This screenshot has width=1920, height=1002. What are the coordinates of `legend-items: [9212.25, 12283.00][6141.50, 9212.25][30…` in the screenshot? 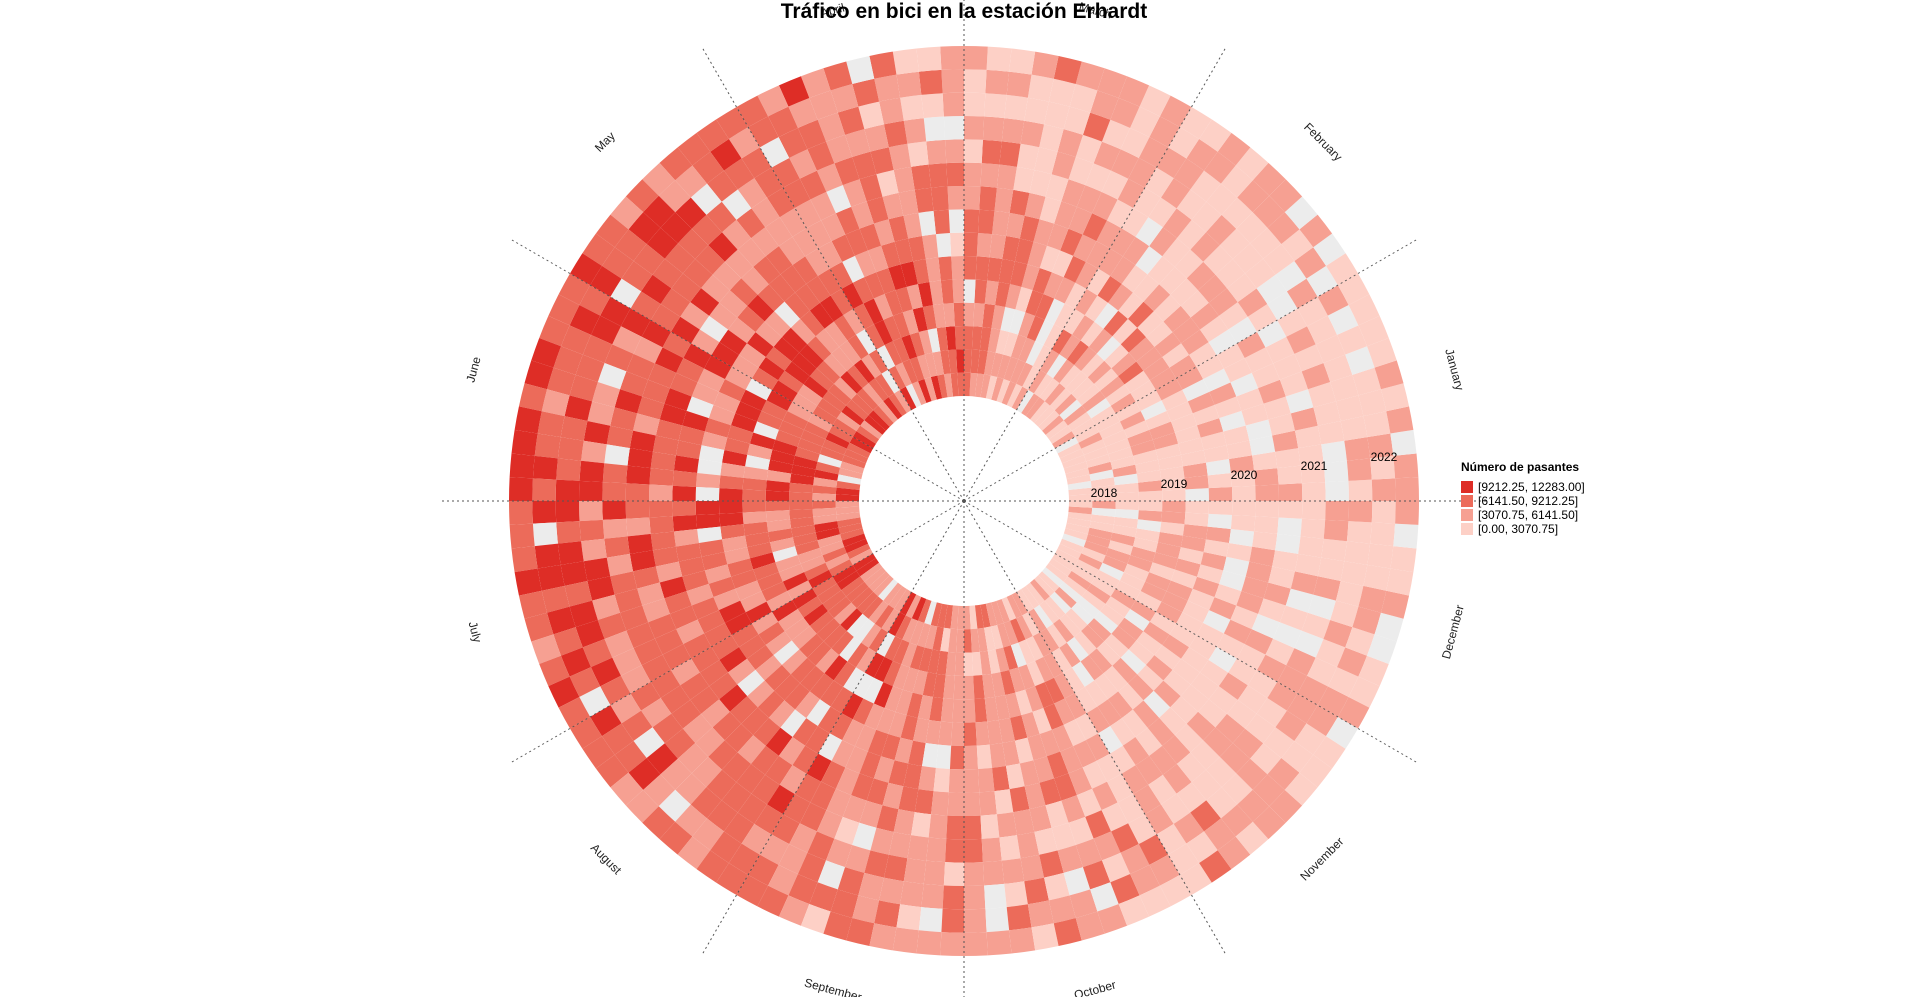 It's located at (1523, 508).